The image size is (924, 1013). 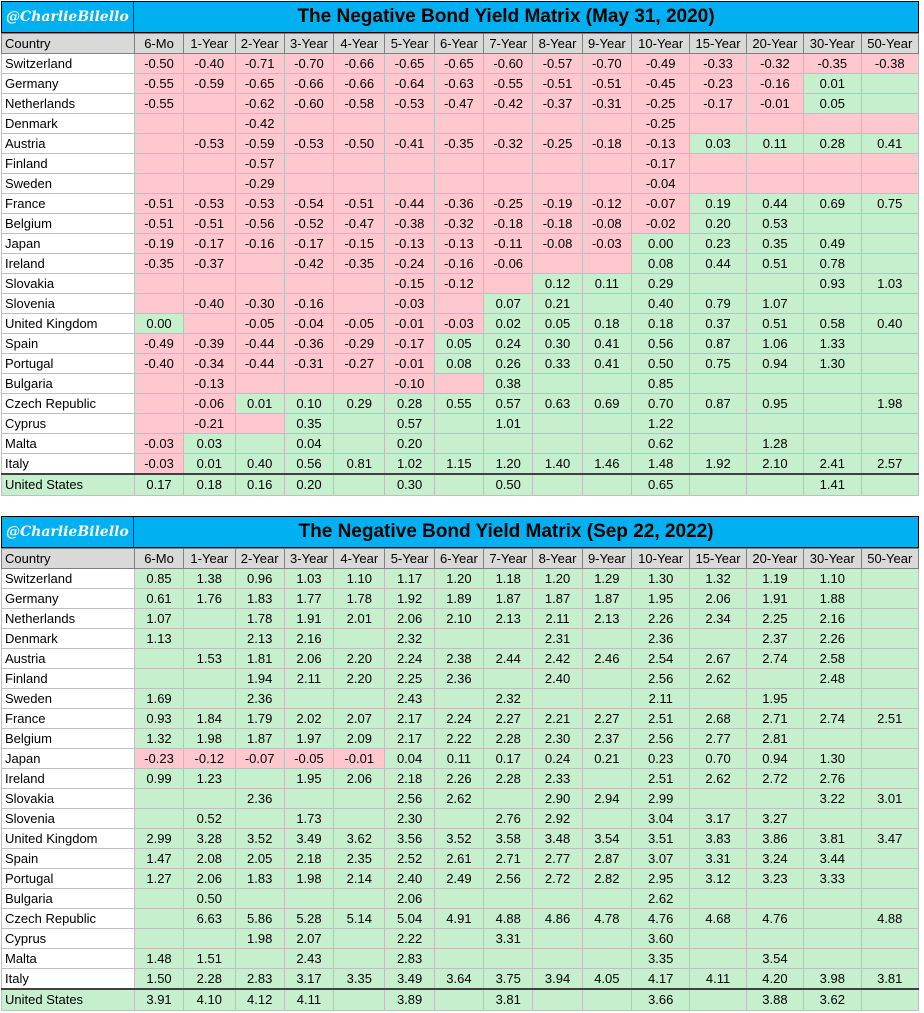 What do you see at coordinates (661, 698) in the screenshot?
I see `yield-cell: 2.11` at bounding box center [661, 698].